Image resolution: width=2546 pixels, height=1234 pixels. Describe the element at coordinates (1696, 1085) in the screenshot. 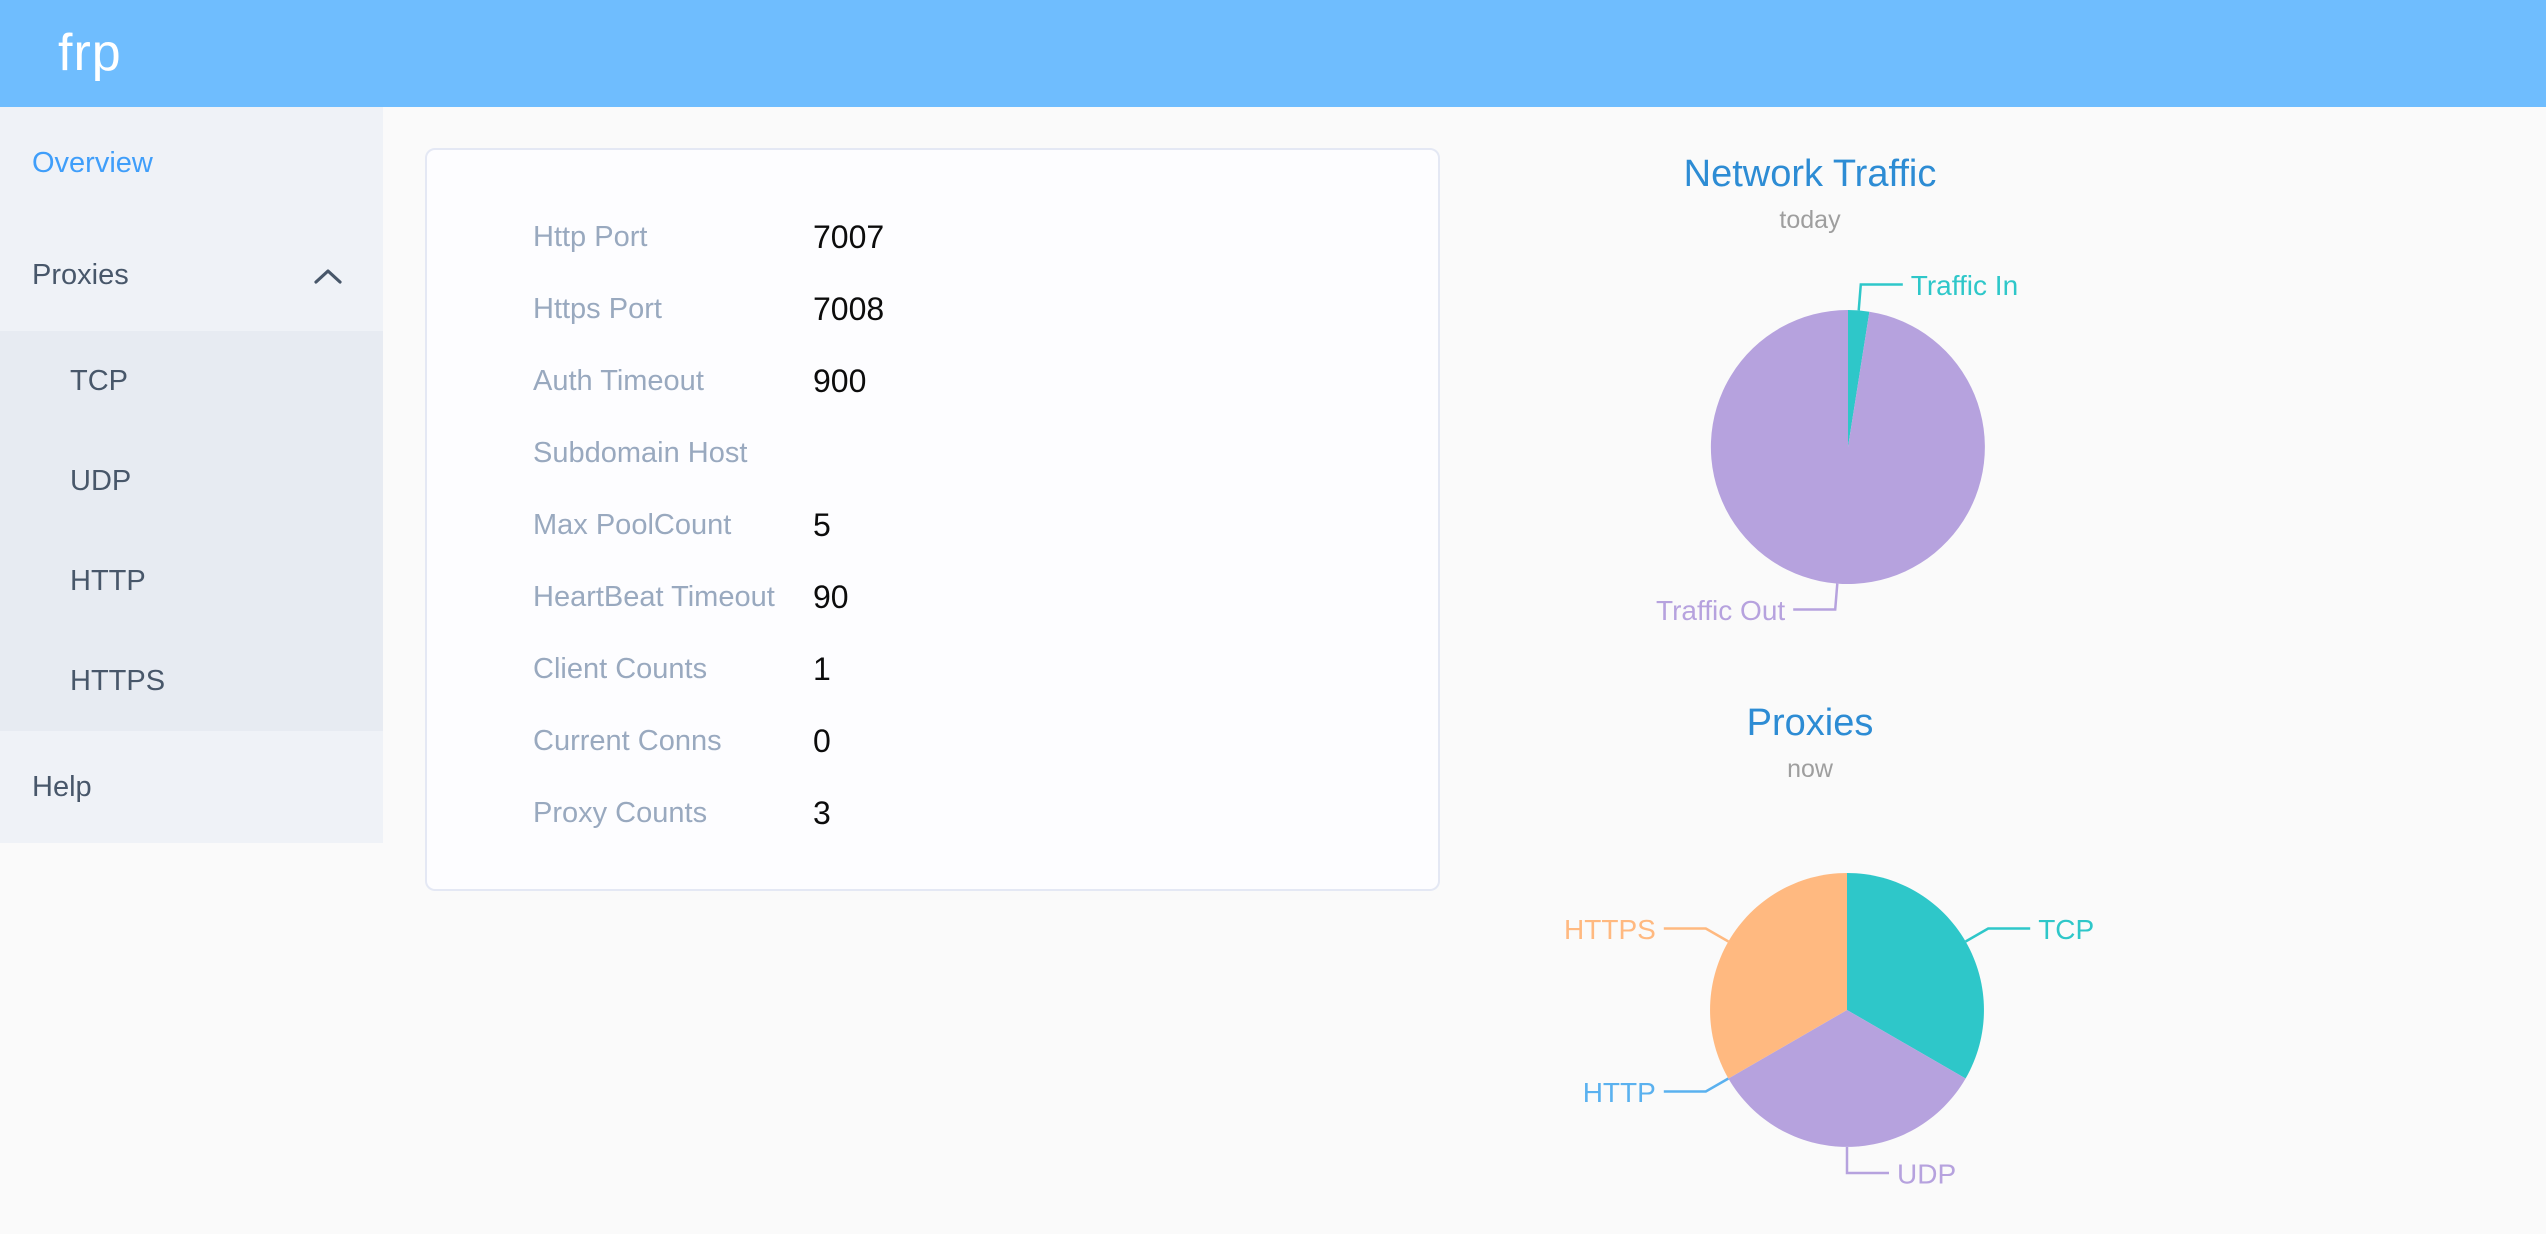

I see `pie-label-line-http` at that location.